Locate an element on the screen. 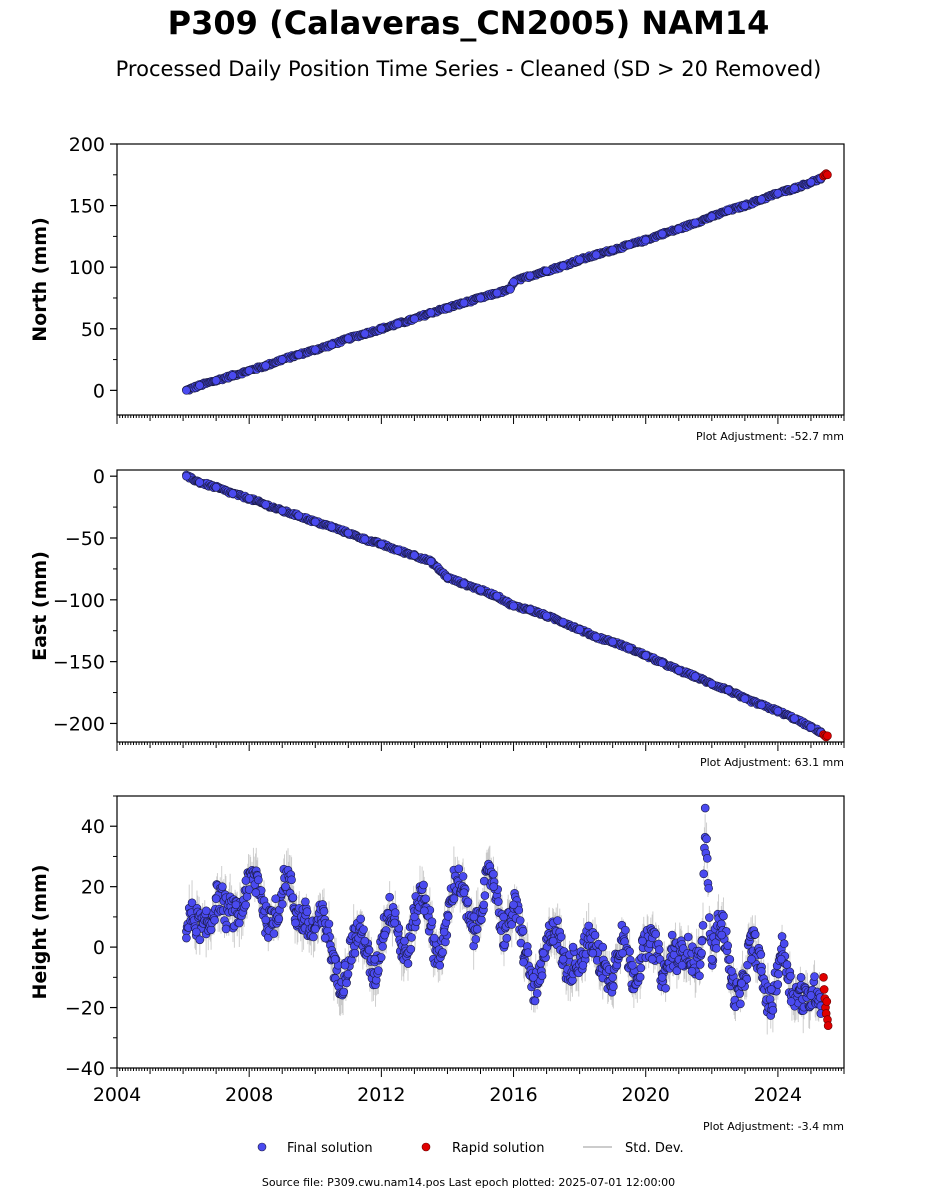 The width and height of the screenshot is (937, 1200). plot-adjustment: Plot Adjustment: 63.1 mm is located at coordinates (772, 762).